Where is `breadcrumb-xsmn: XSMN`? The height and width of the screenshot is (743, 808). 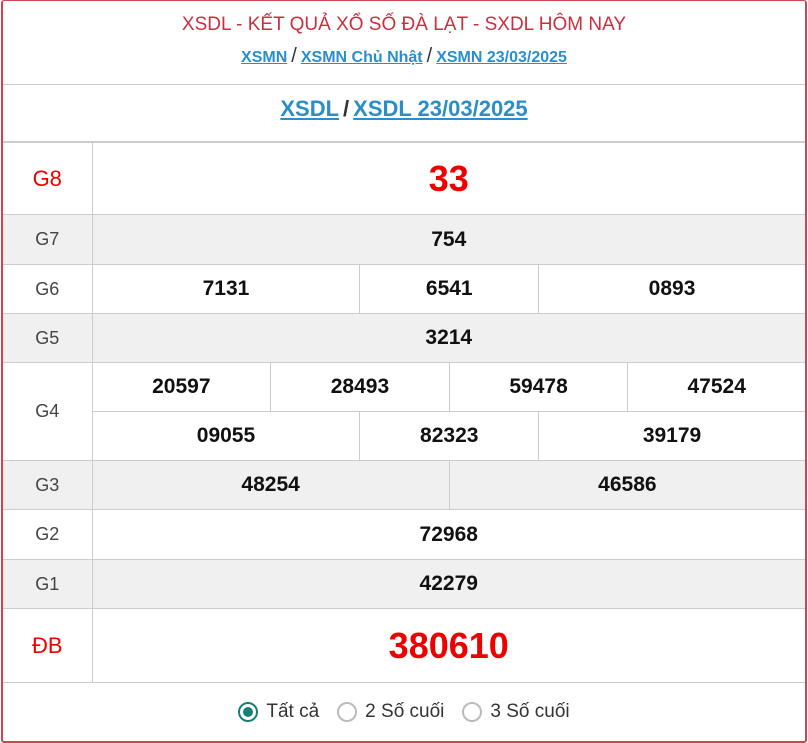 breadcrumb-xsmn: XSMN is located at coordinates (264, 57).